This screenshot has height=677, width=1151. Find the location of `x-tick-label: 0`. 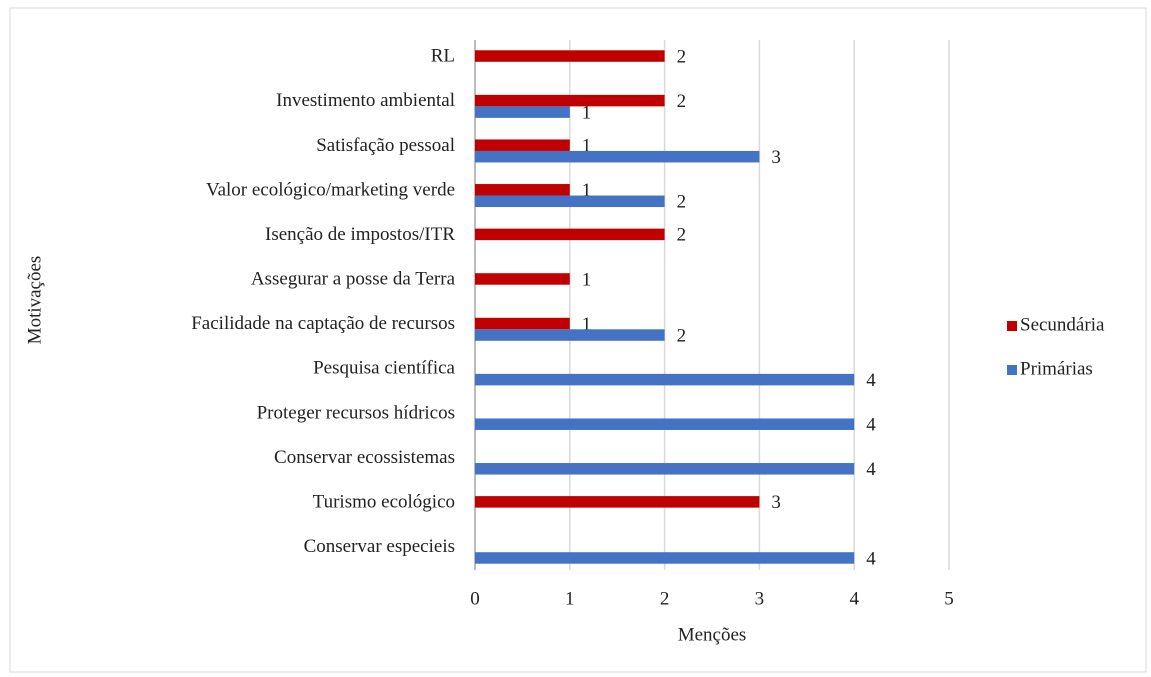

x-tick-label: 0 is located at coordinates (475, 598).